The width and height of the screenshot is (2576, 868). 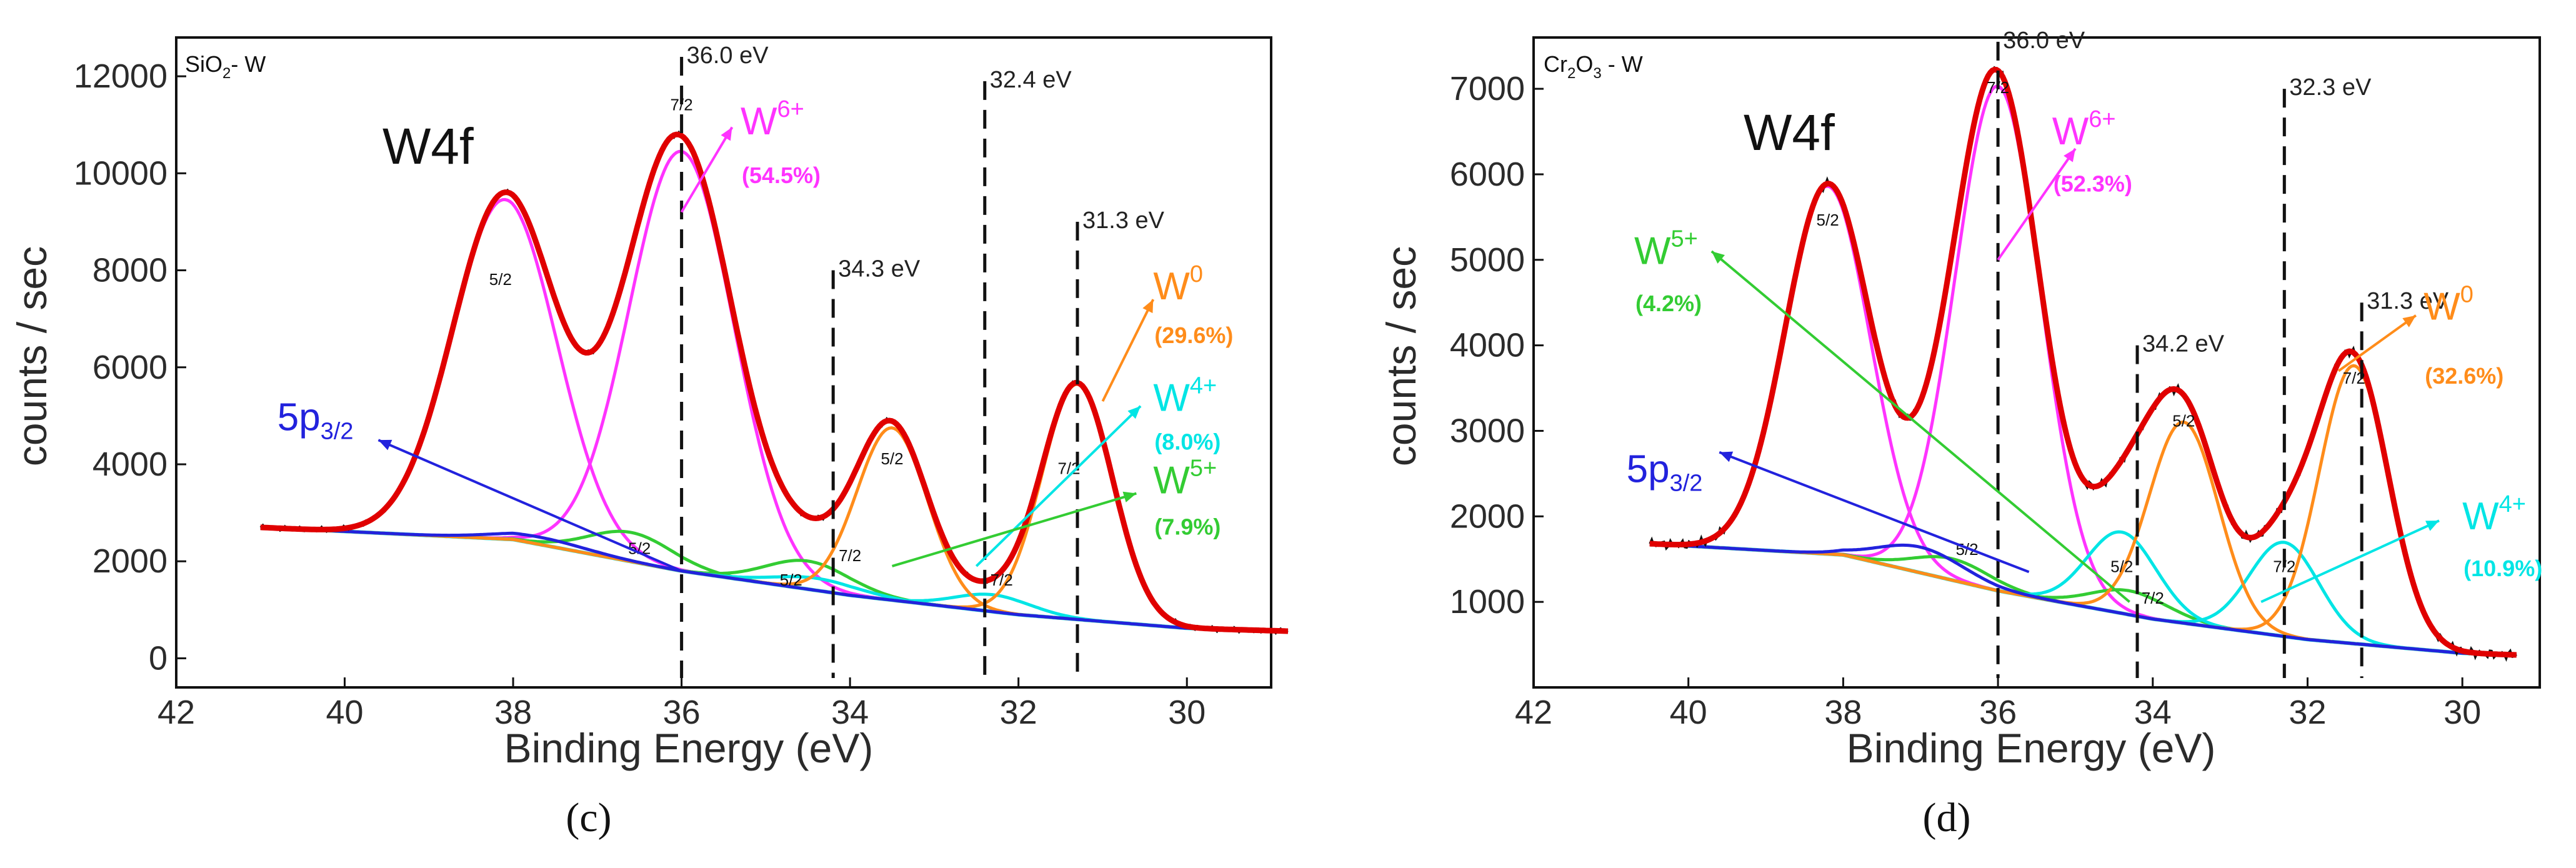 I want to click on ref-line-label: 32.4 eV, so click(x=1031, y=80).